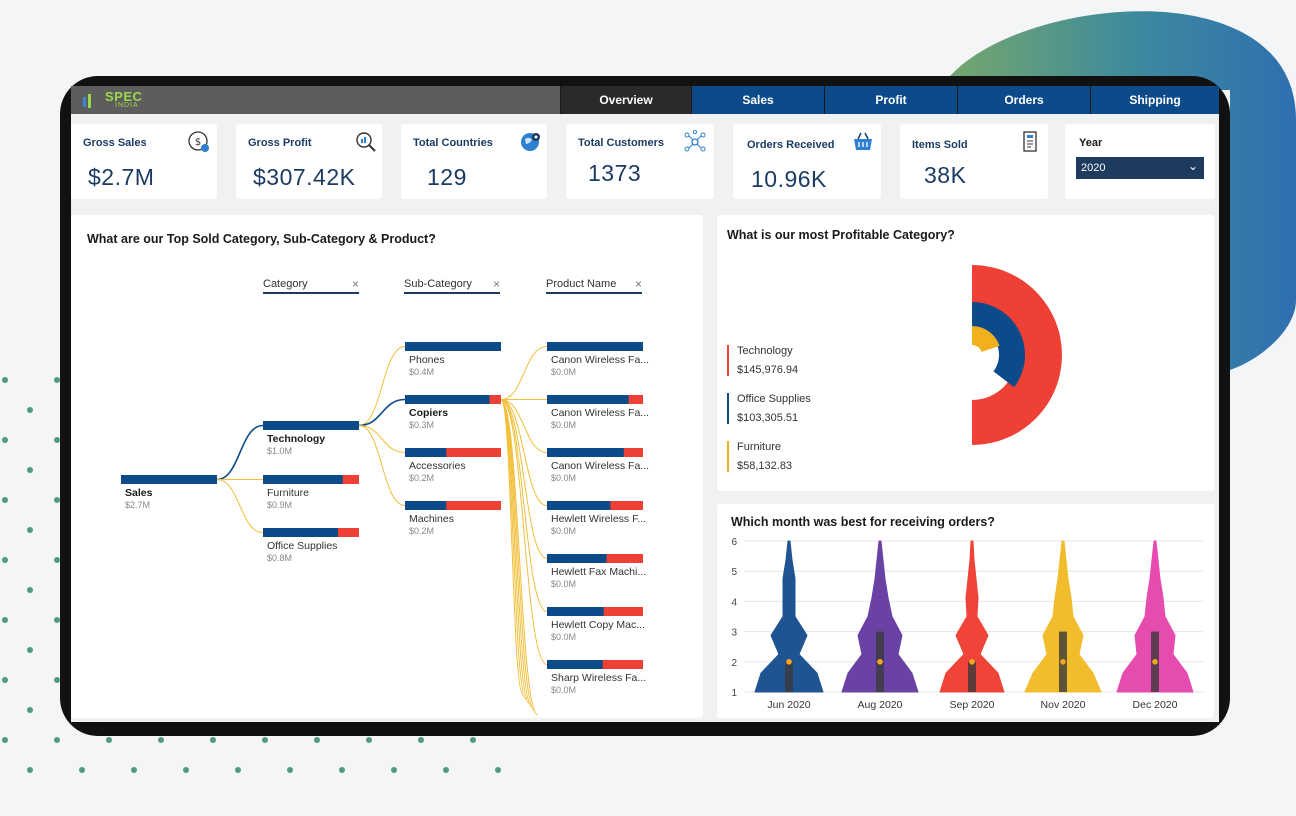 The width and height of the screenshot is (1296, 816). What do you see at coordinates (422, 425) in the screenshot?
I see `tree-node-value: $0.3M` at bounding box center [422, 425].